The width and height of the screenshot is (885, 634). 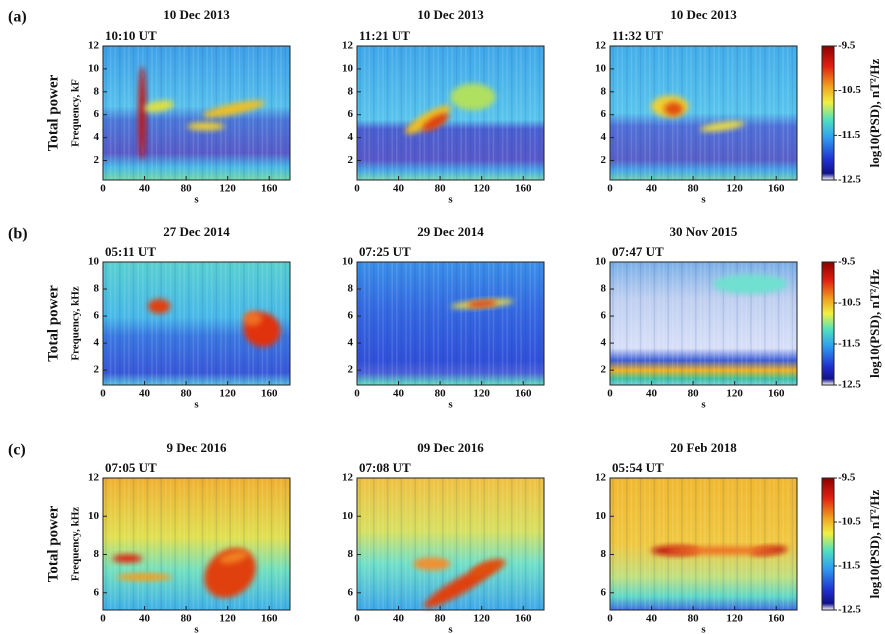 I want to click on panel-time: 07:05 UT, so click(x=131, y=467).